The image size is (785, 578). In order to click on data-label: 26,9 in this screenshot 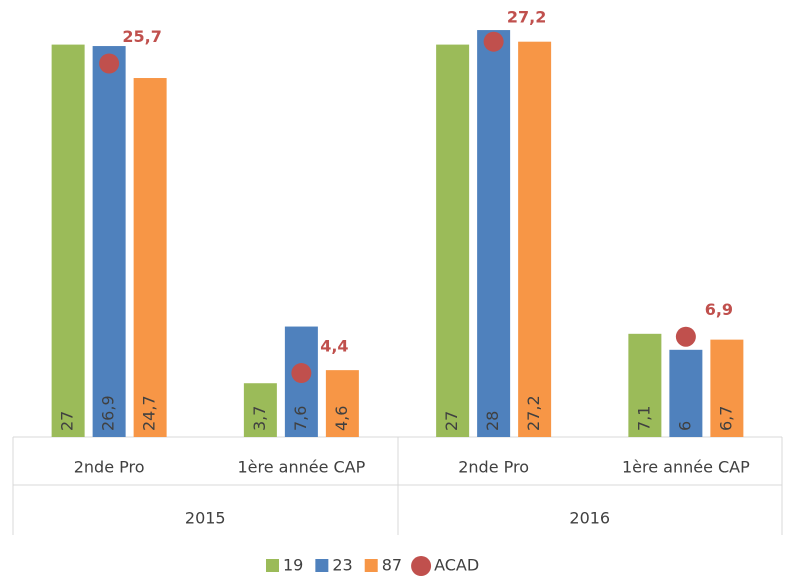, I will do `click(108, 413)`.